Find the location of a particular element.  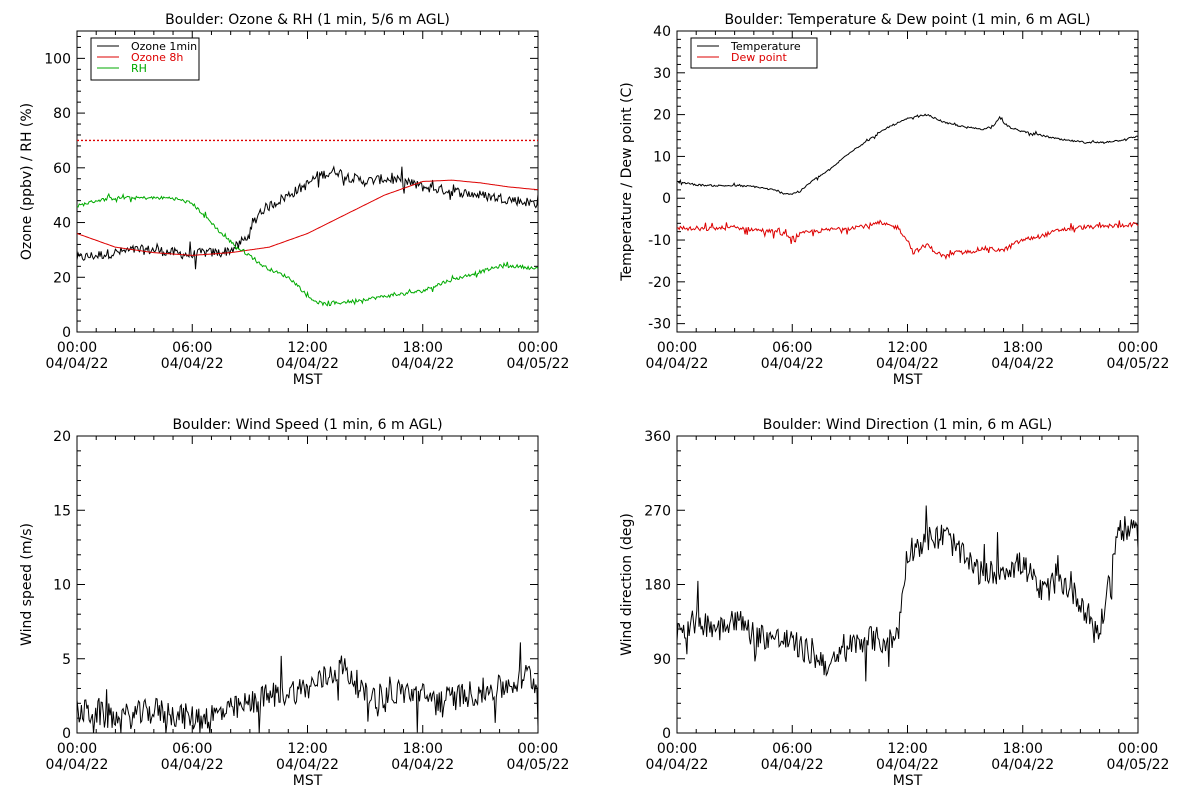

y-axis-label: Ozone (ppbv) / RH (%) is located at coordinates (27, 181).